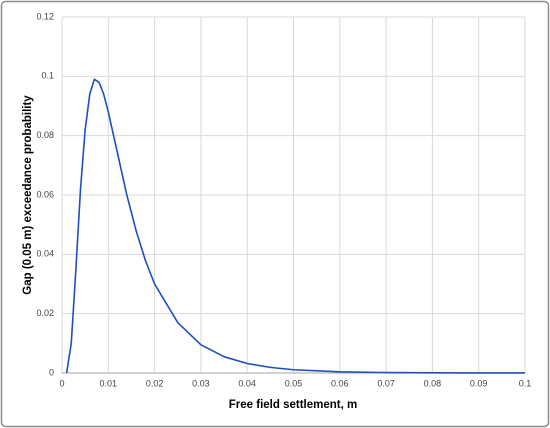  What do you see at coordinates (45, 135) in the screenshot?
I see `y-tick-label: 0.08` at bounding box center [45, 135].